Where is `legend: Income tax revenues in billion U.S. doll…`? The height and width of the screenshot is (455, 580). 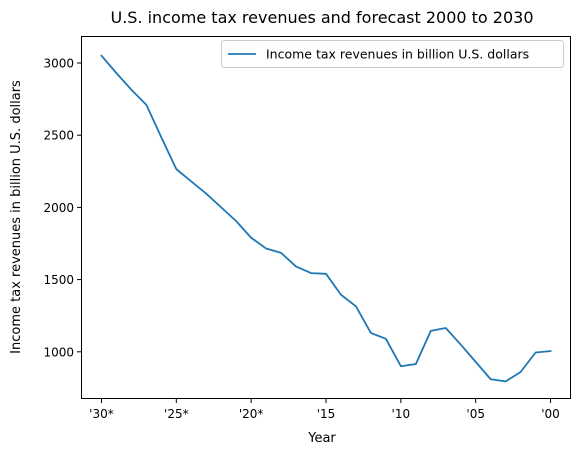 legend: Income tax revenues in billion U.S. doll… is located at coordinates (392, 54).